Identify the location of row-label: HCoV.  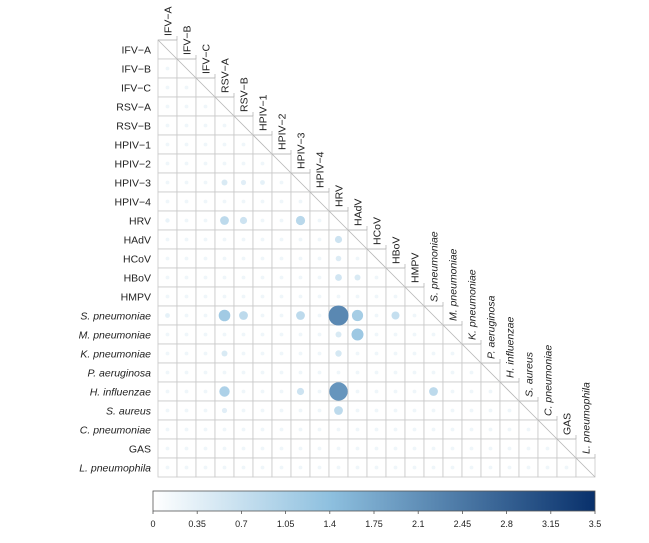
(137, 260).